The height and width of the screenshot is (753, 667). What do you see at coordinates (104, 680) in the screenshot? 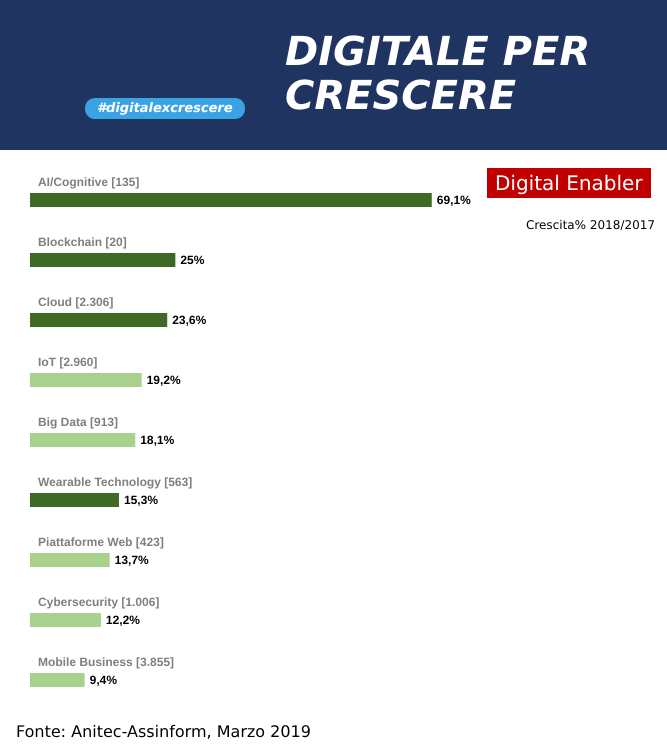
I see `data-label: 9,4%` at bounding box center [104, 680].